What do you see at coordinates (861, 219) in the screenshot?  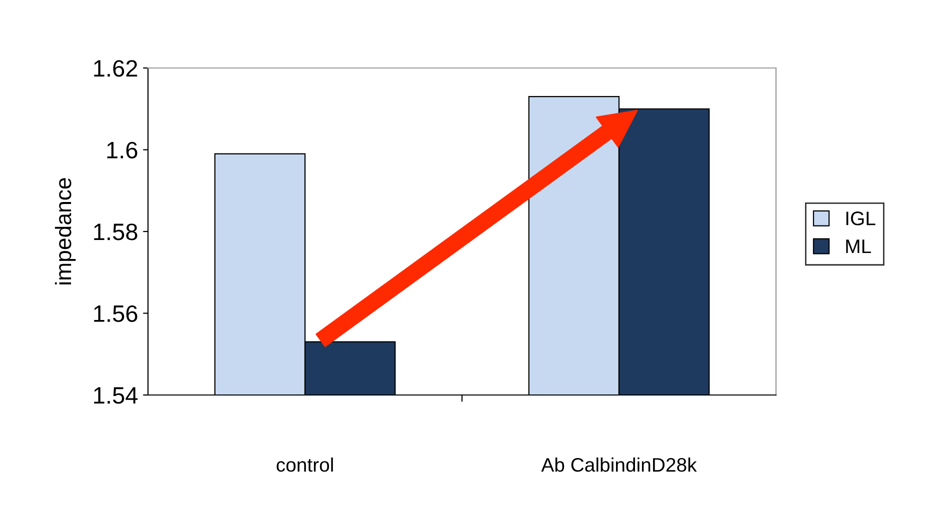 I see `legend-label: IGL` at bounding box center [861, 219].